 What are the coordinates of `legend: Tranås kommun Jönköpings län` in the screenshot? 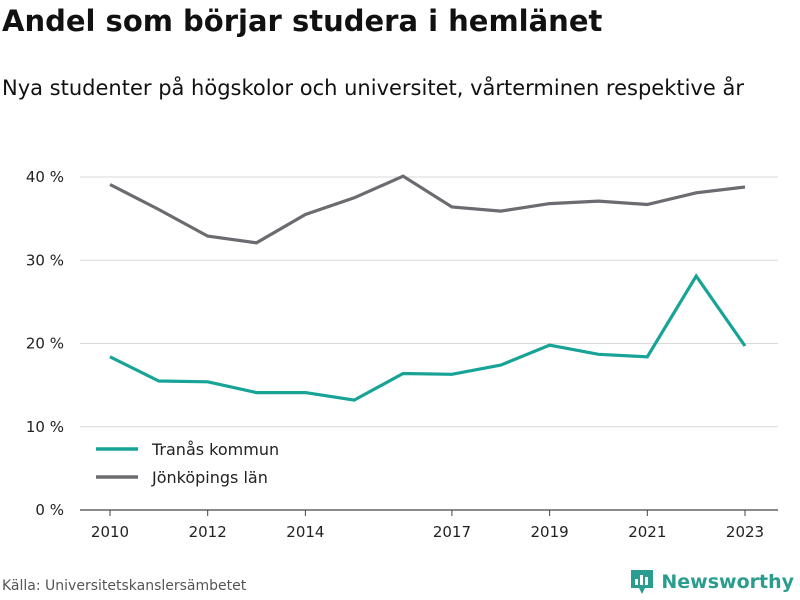 It's located at (187, 463).